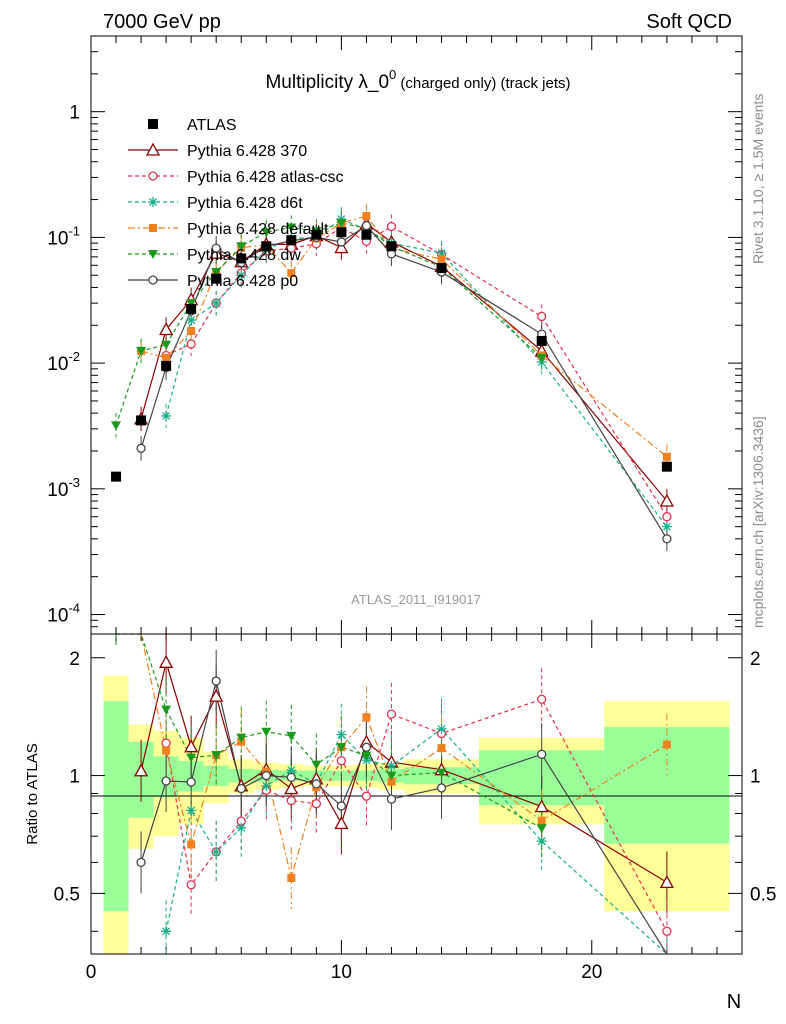 The height and width of the screenshot is (1024, 786). Describe the element at coordinates (416, 599) in the screenshot. I see `analysis-id-label: ATLAS_2011_I919017` at that location.